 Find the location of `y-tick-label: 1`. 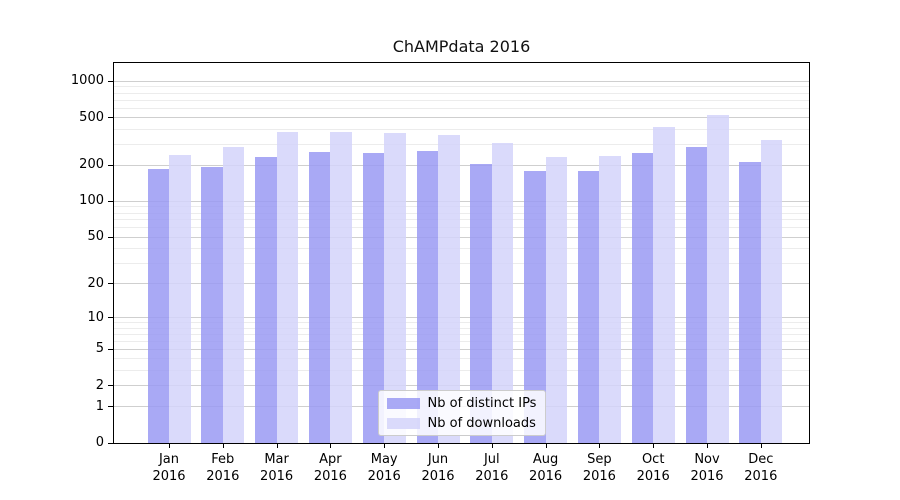

y-tick-label: 1 is located at coordinates (99, 406).